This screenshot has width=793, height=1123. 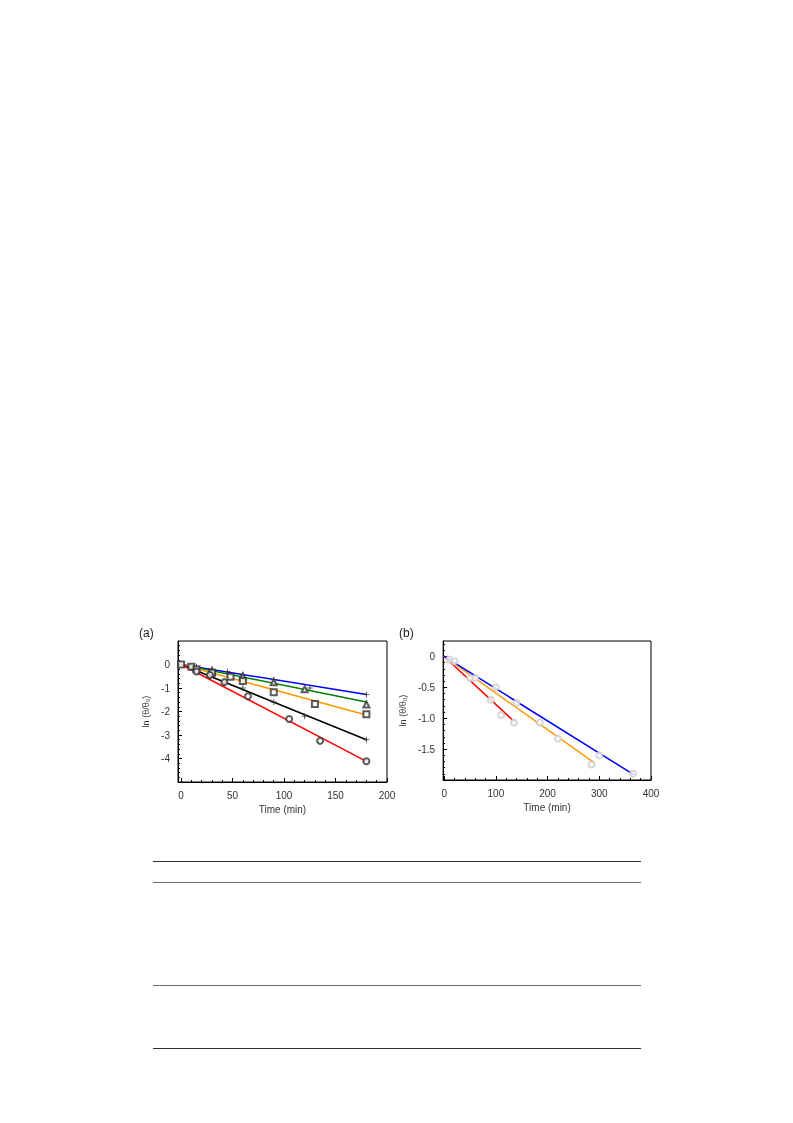 What do you see at coordinates (651, 793) in the screenshot?
I see `x-tick-label: 400` at bounding box center [651, 793].